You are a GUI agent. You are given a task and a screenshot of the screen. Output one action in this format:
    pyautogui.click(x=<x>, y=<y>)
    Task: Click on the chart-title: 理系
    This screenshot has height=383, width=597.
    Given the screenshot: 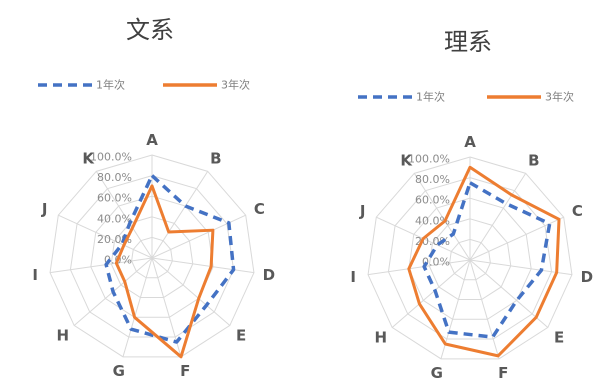 What is the action you would take?
    pyautogui.click(x=468, y=42)
    